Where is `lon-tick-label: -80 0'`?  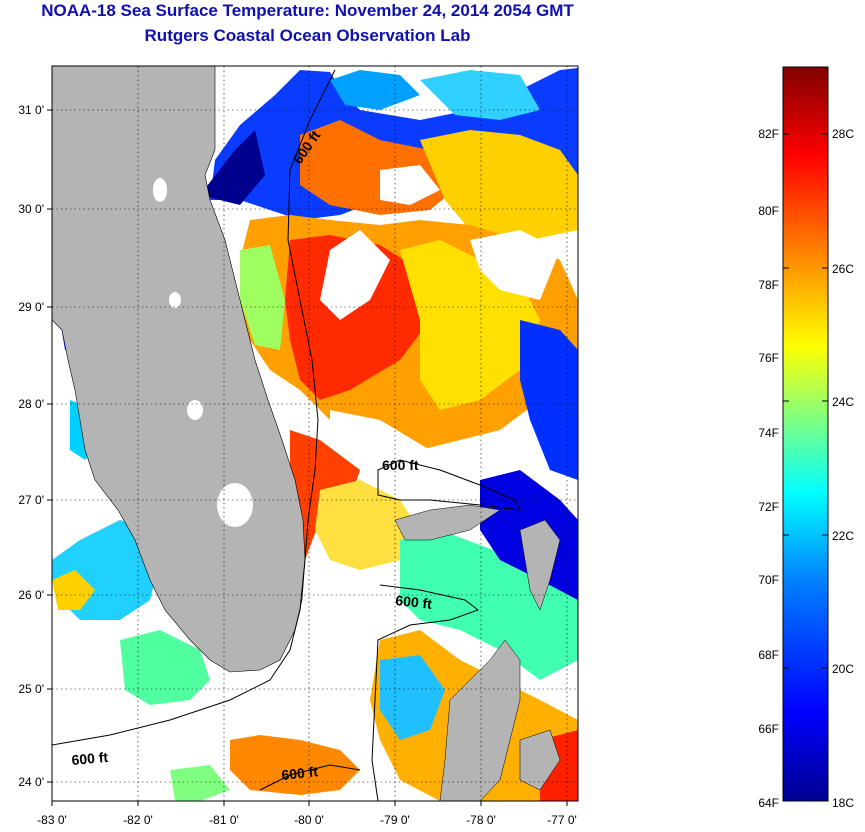
lon-tick-label: -80 0' is located at coordinates (309, 820).